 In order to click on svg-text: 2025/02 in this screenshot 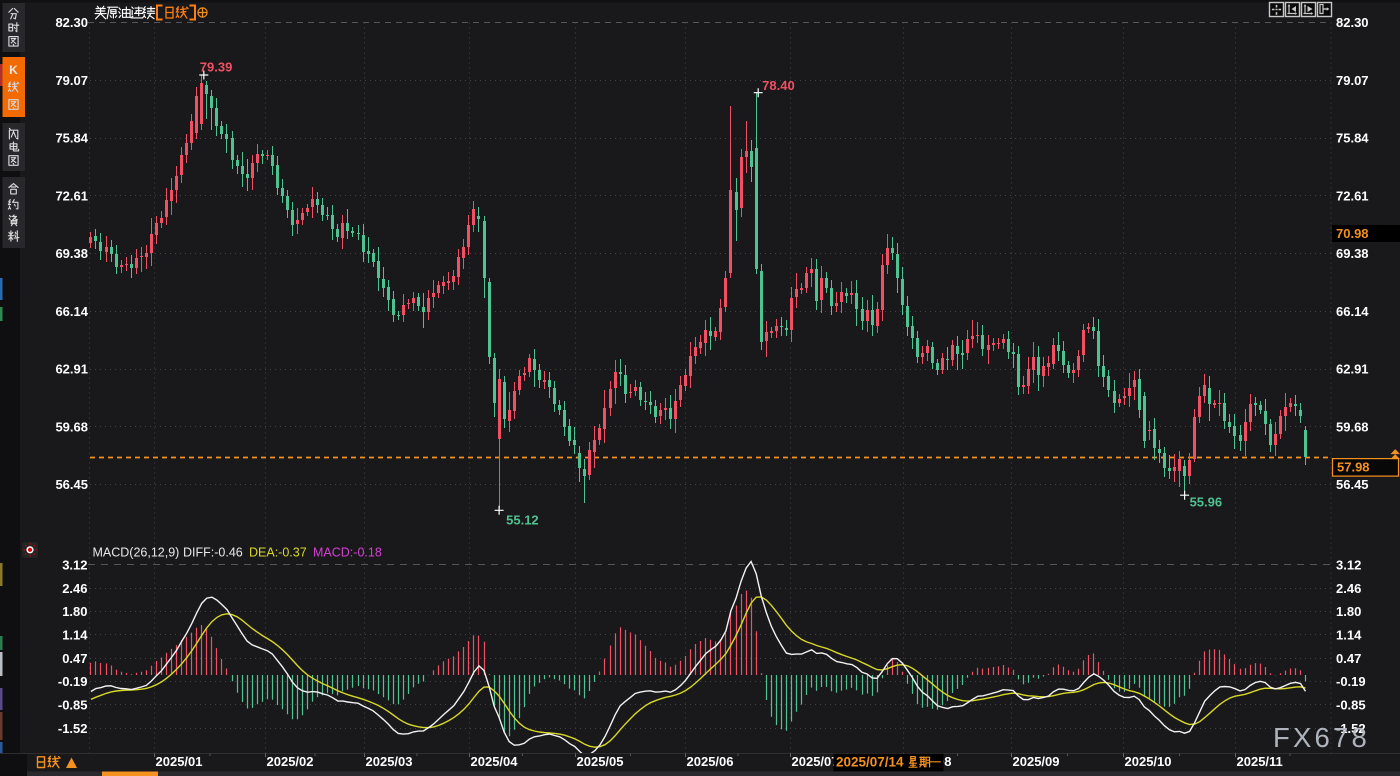, I will do `click(290, 761)`.